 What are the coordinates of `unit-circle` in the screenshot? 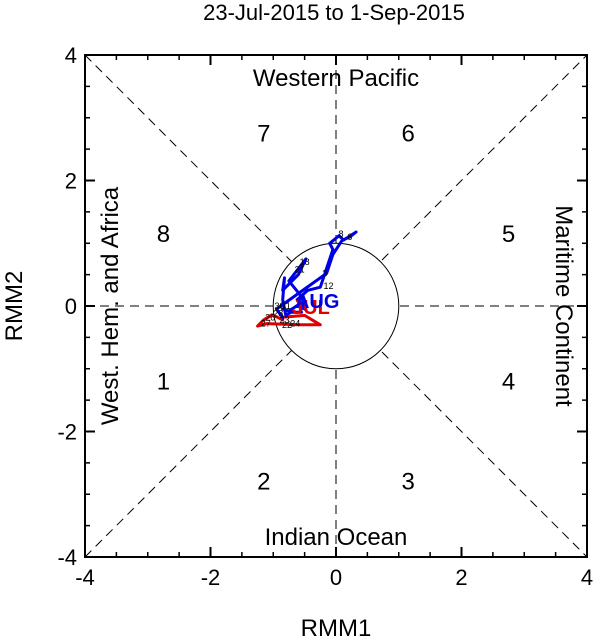 It's located at (336, 306).